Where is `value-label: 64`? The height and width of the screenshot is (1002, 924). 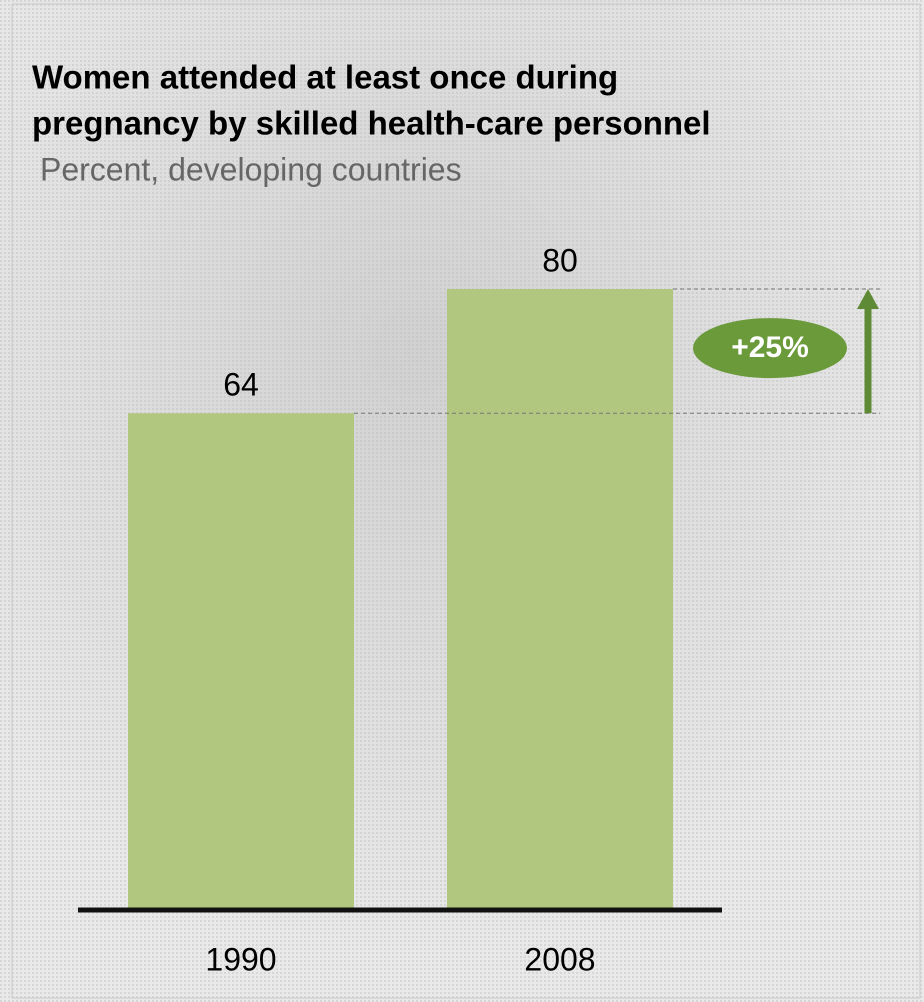 value-label: 64 is located at coordinates (241, 385).